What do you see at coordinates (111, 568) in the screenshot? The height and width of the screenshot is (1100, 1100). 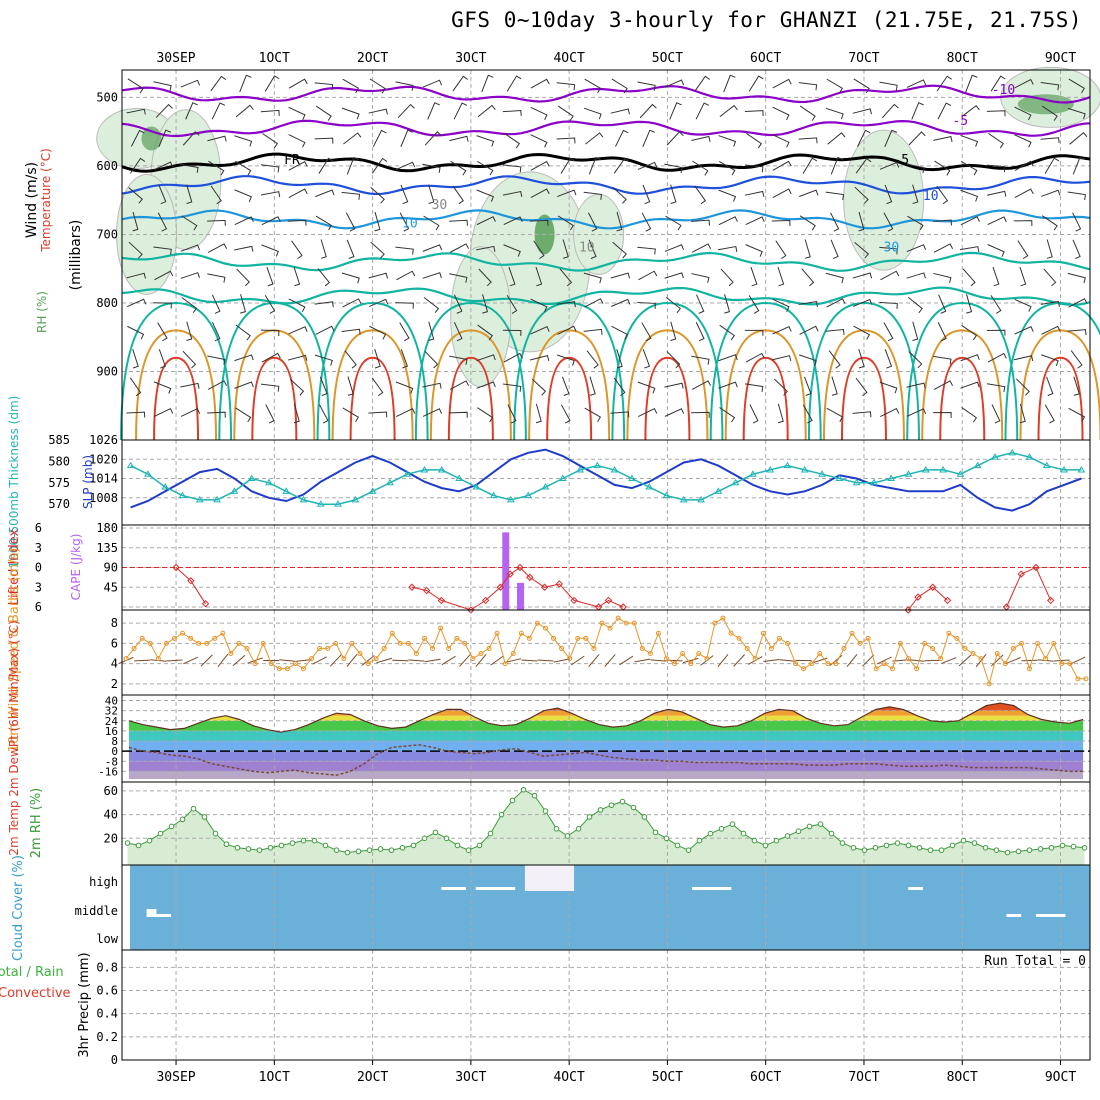 I see `cape-tick-label: 90` at bounding box center [111, 568].